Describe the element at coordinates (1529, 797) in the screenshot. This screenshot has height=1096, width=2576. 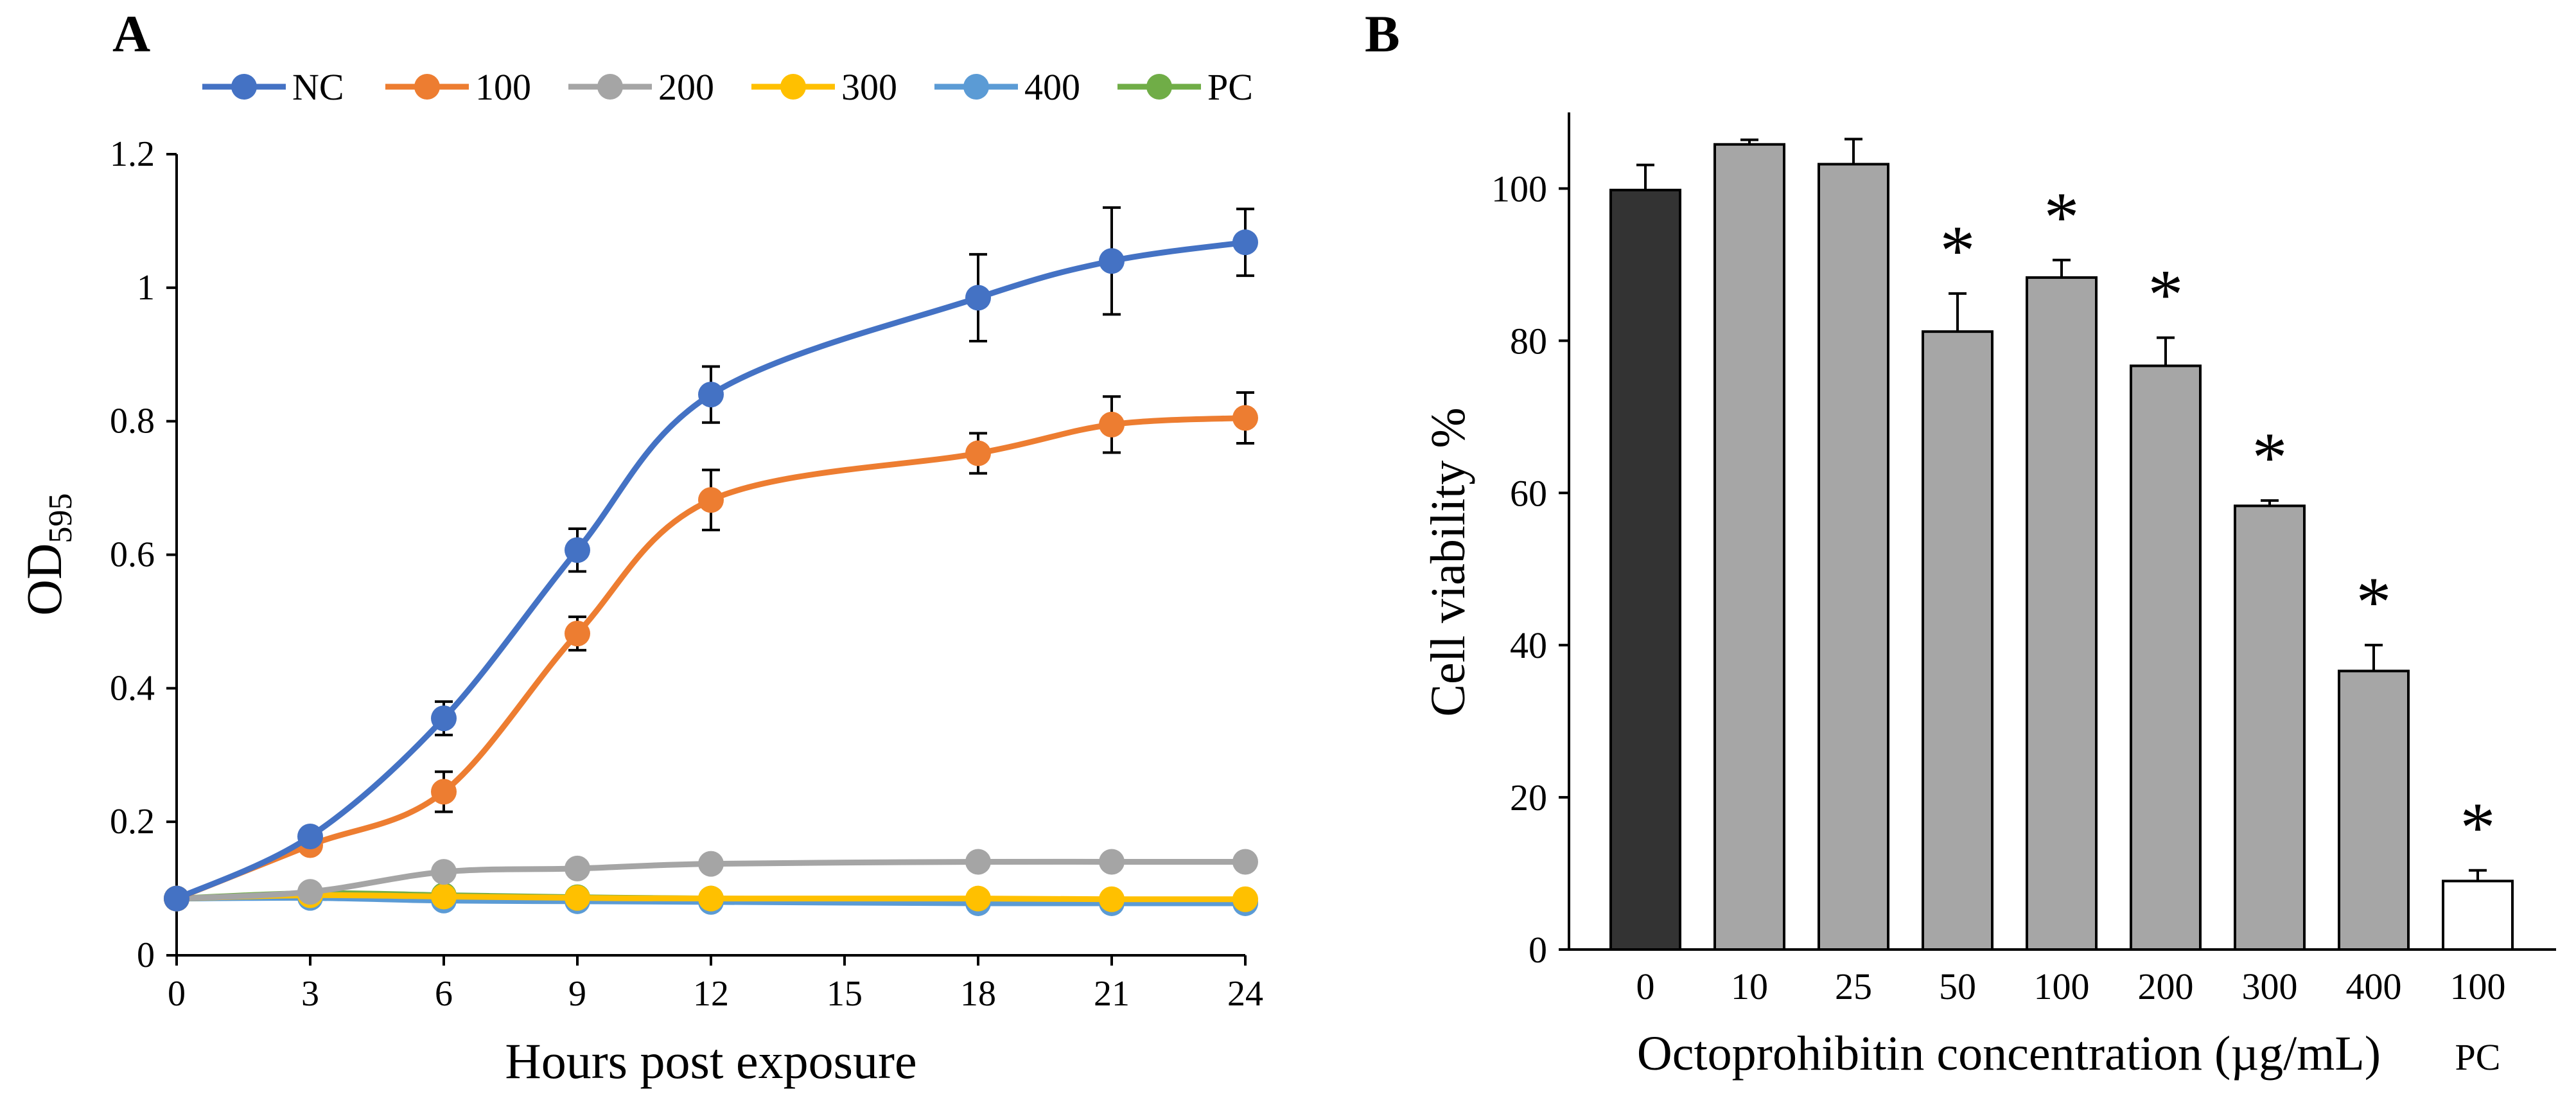
I see `panel-b-y-tick-label: 20` at that location.